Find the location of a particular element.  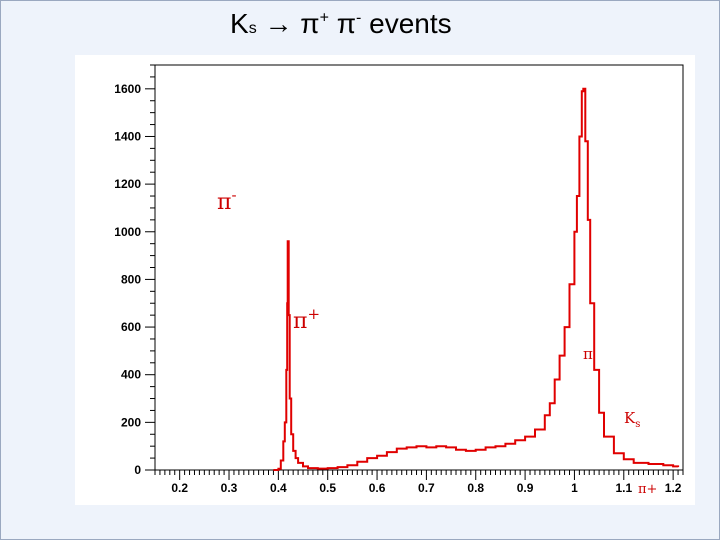

title-events: events is located at coordinates (406, 23).